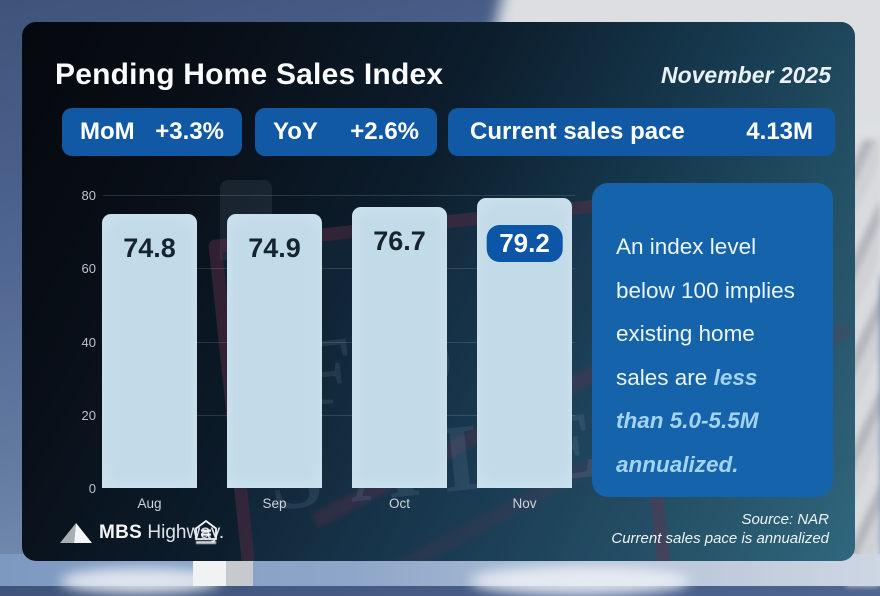  I want to click on brand-wordmark: MBS Highway., so click(161, 533).